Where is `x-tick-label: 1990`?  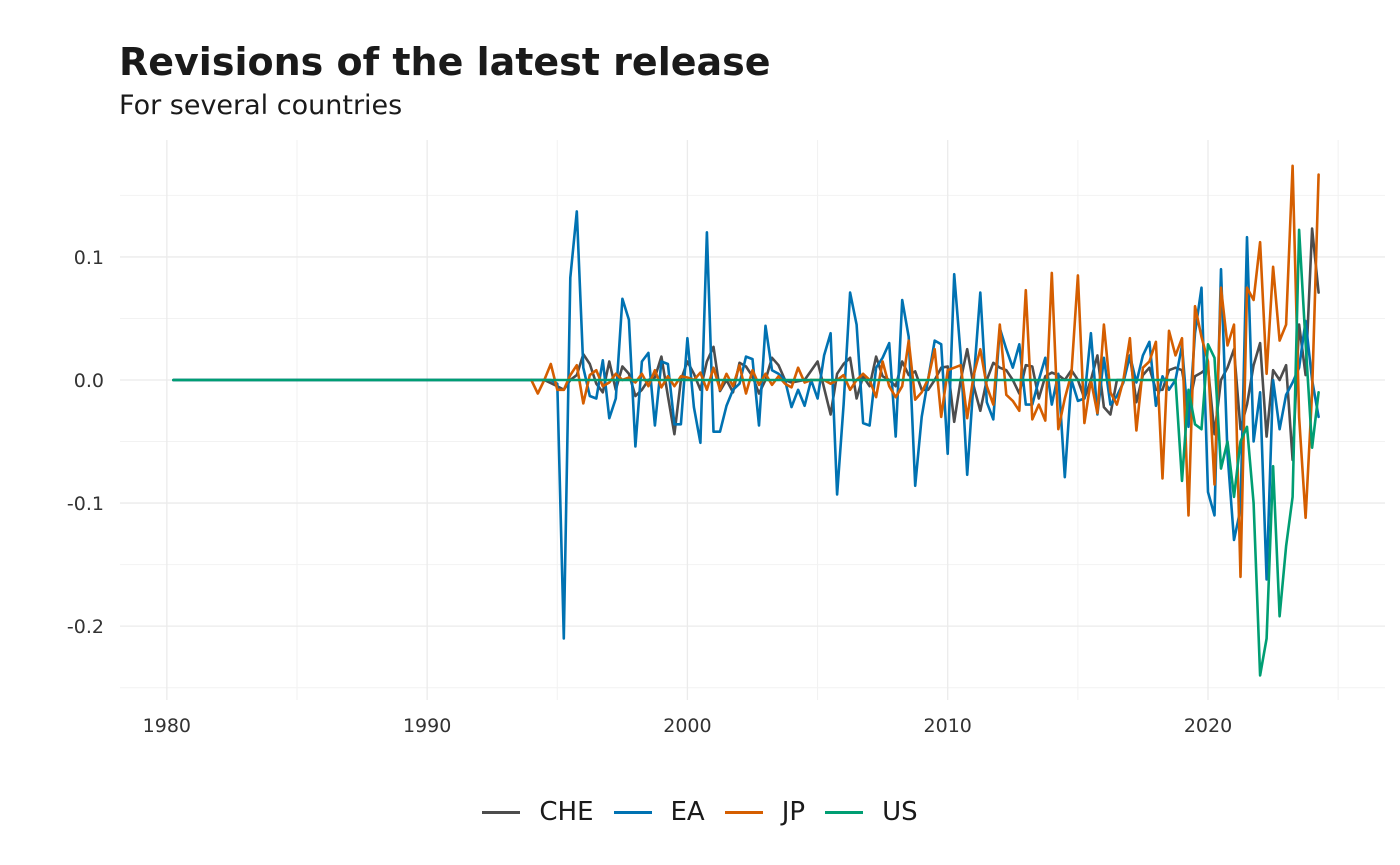 x-tick-label: 1990 is located at coordinates (427, 726).